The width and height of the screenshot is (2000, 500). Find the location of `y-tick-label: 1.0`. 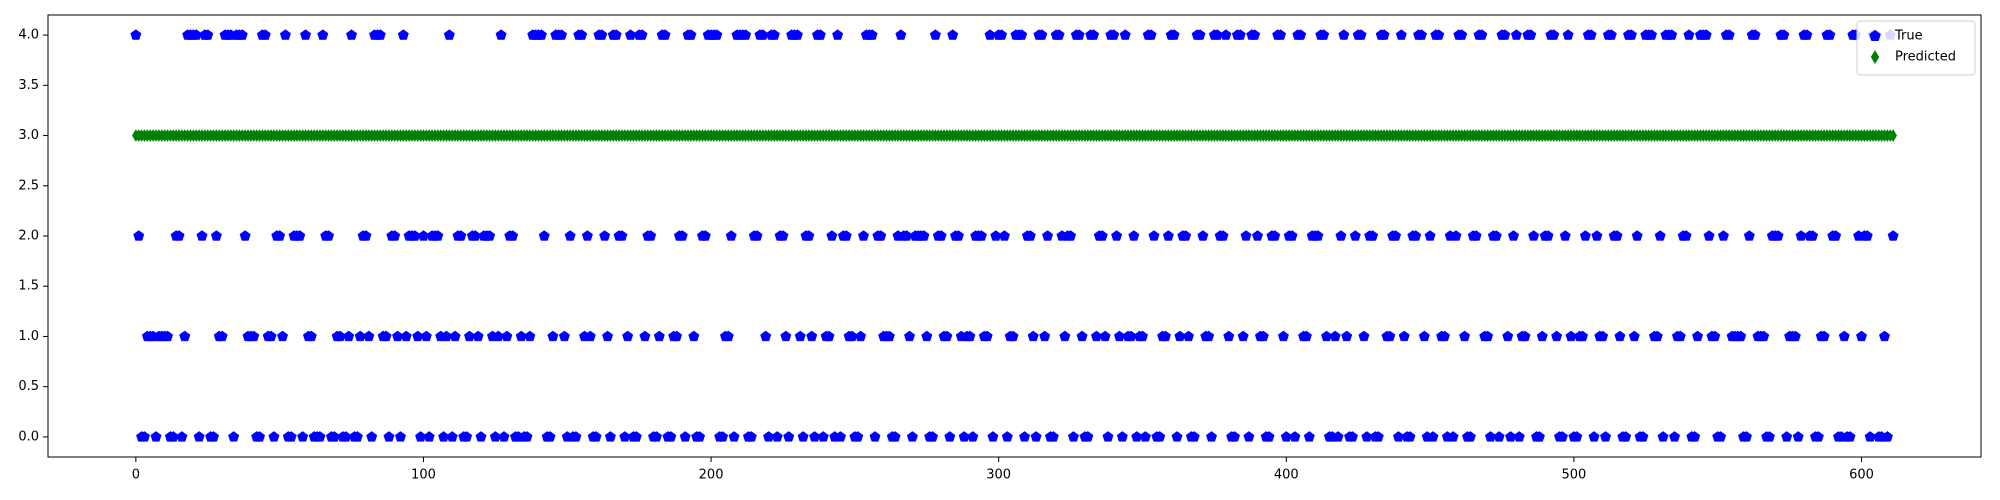

y-tick-label: 1.0 is located at coordinates (28, 336).